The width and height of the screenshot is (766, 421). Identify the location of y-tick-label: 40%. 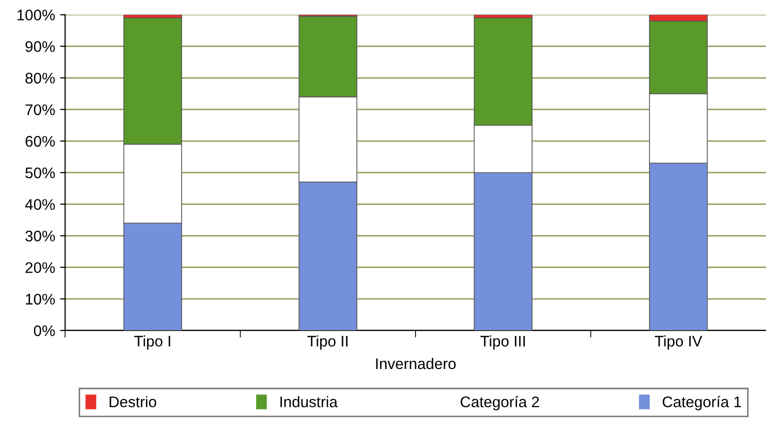
(40, 204).